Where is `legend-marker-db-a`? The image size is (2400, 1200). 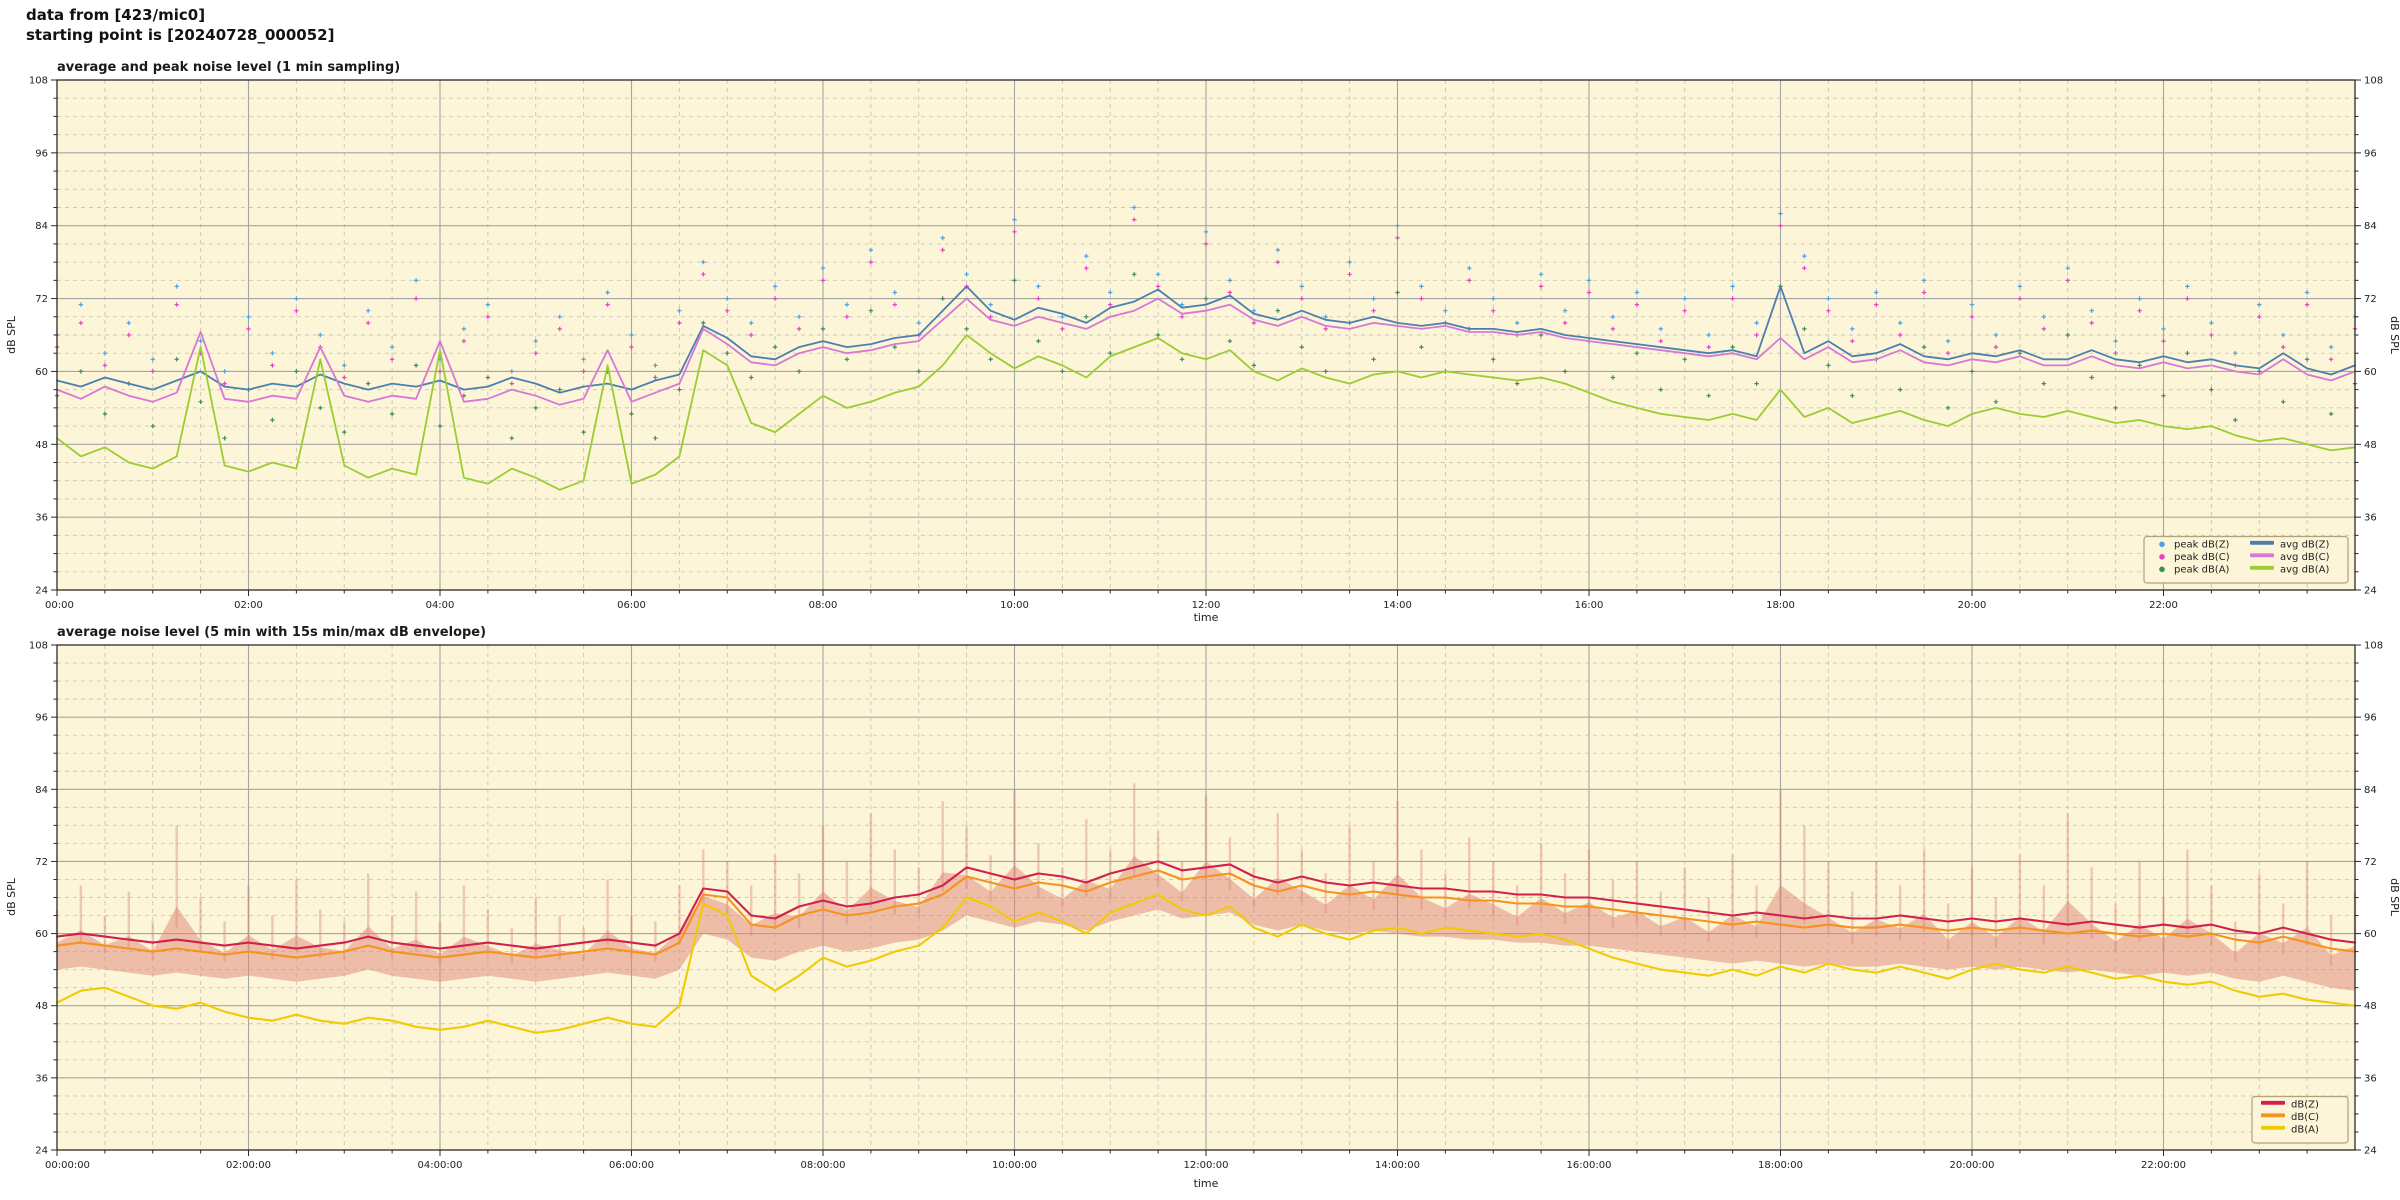 legend-marker-db-a is located at coordinates (2273, 1127).